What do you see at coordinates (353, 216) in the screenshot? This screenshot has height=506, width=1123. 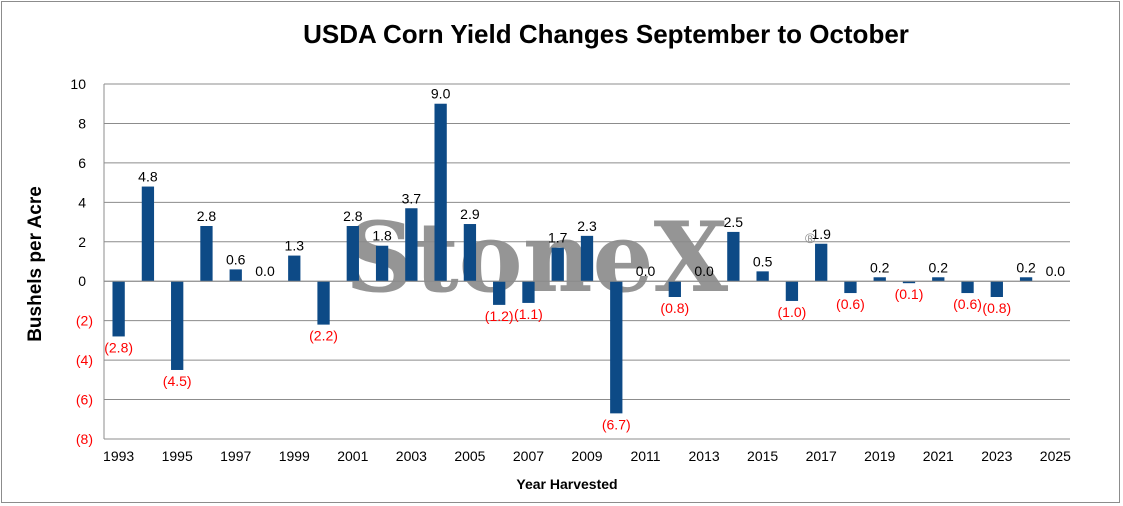 I see `data-label-2001: 2.8` at bounding box center [353, 216].